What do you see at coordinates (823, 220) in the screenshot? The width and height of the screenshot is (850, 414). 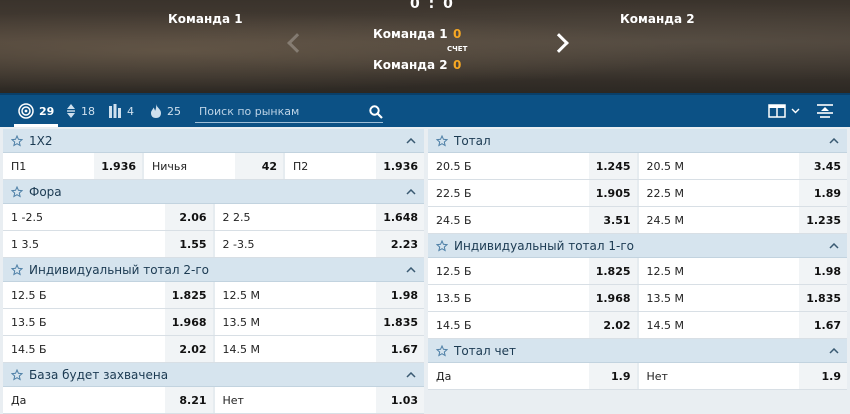 I see `outcome-odd: 1.235` at bounding box center [823, 220].